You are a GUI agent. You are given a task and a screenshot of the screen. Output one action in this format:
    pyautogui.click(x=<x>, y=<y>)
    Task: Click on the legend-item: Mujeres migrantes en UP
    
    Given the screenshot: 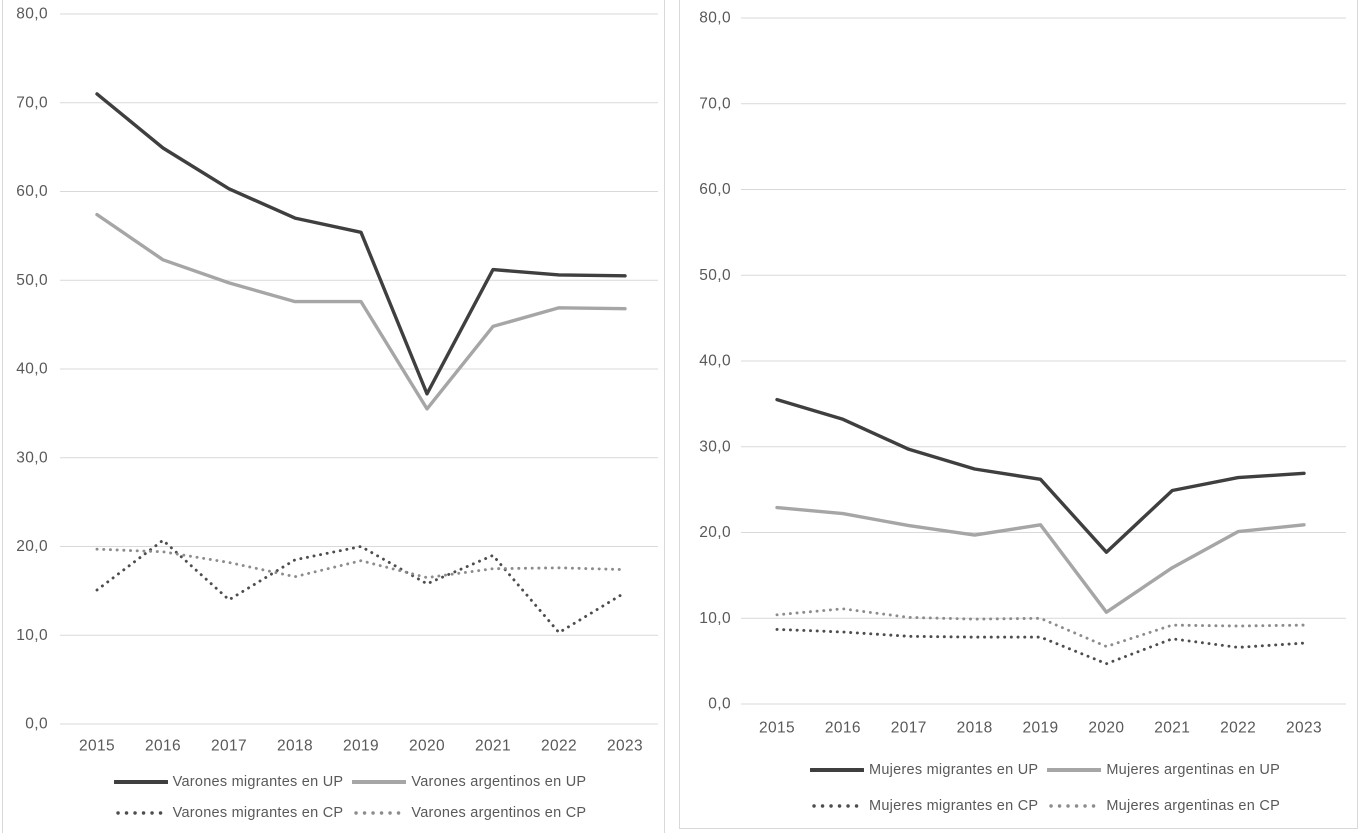 What is the action you would take?
    pyautogui.click(x=924, y=770)
    